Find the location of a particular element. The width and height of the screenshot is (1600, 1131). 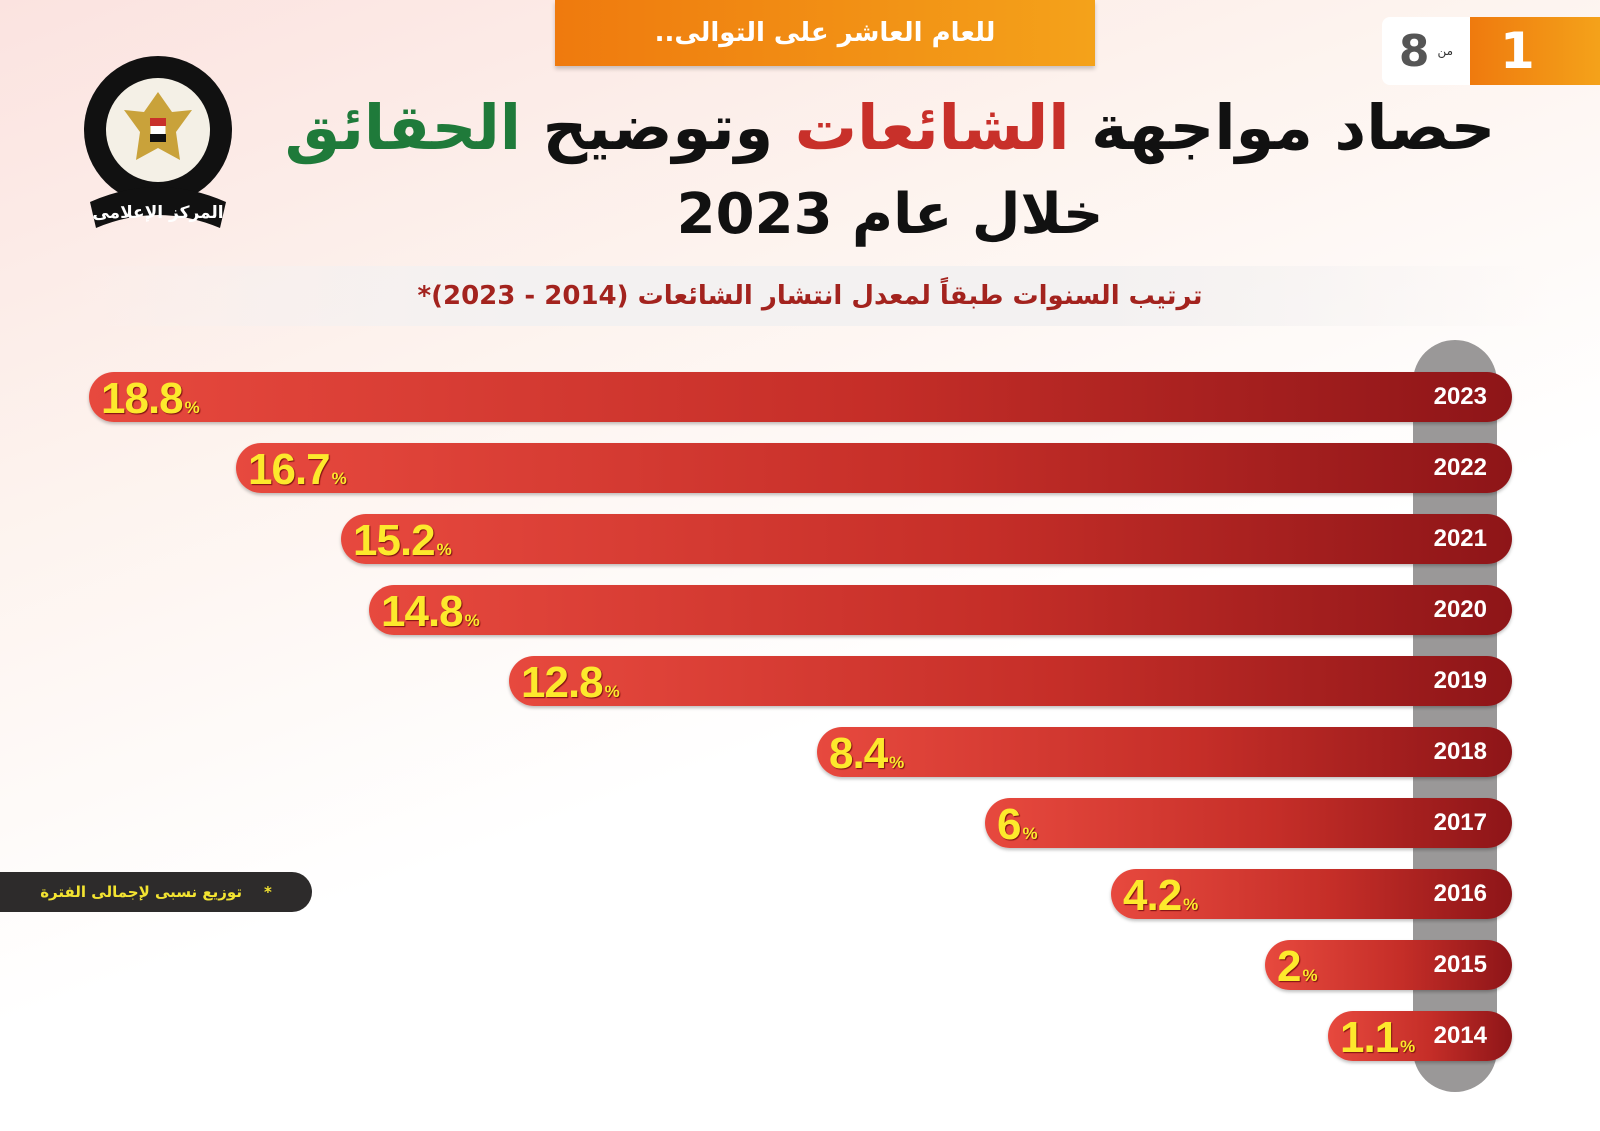

main-title: حصاد مواجهة الشائعات وتوضيح الحقائق is located at coordinates (890, 128).